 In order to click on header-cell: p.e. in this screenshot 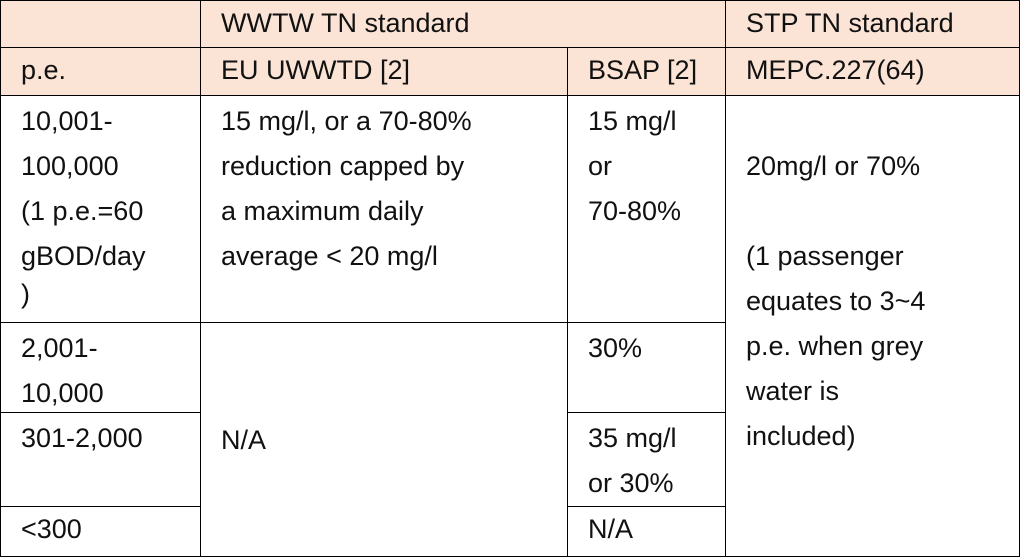, I will do `click(100, 71)`.